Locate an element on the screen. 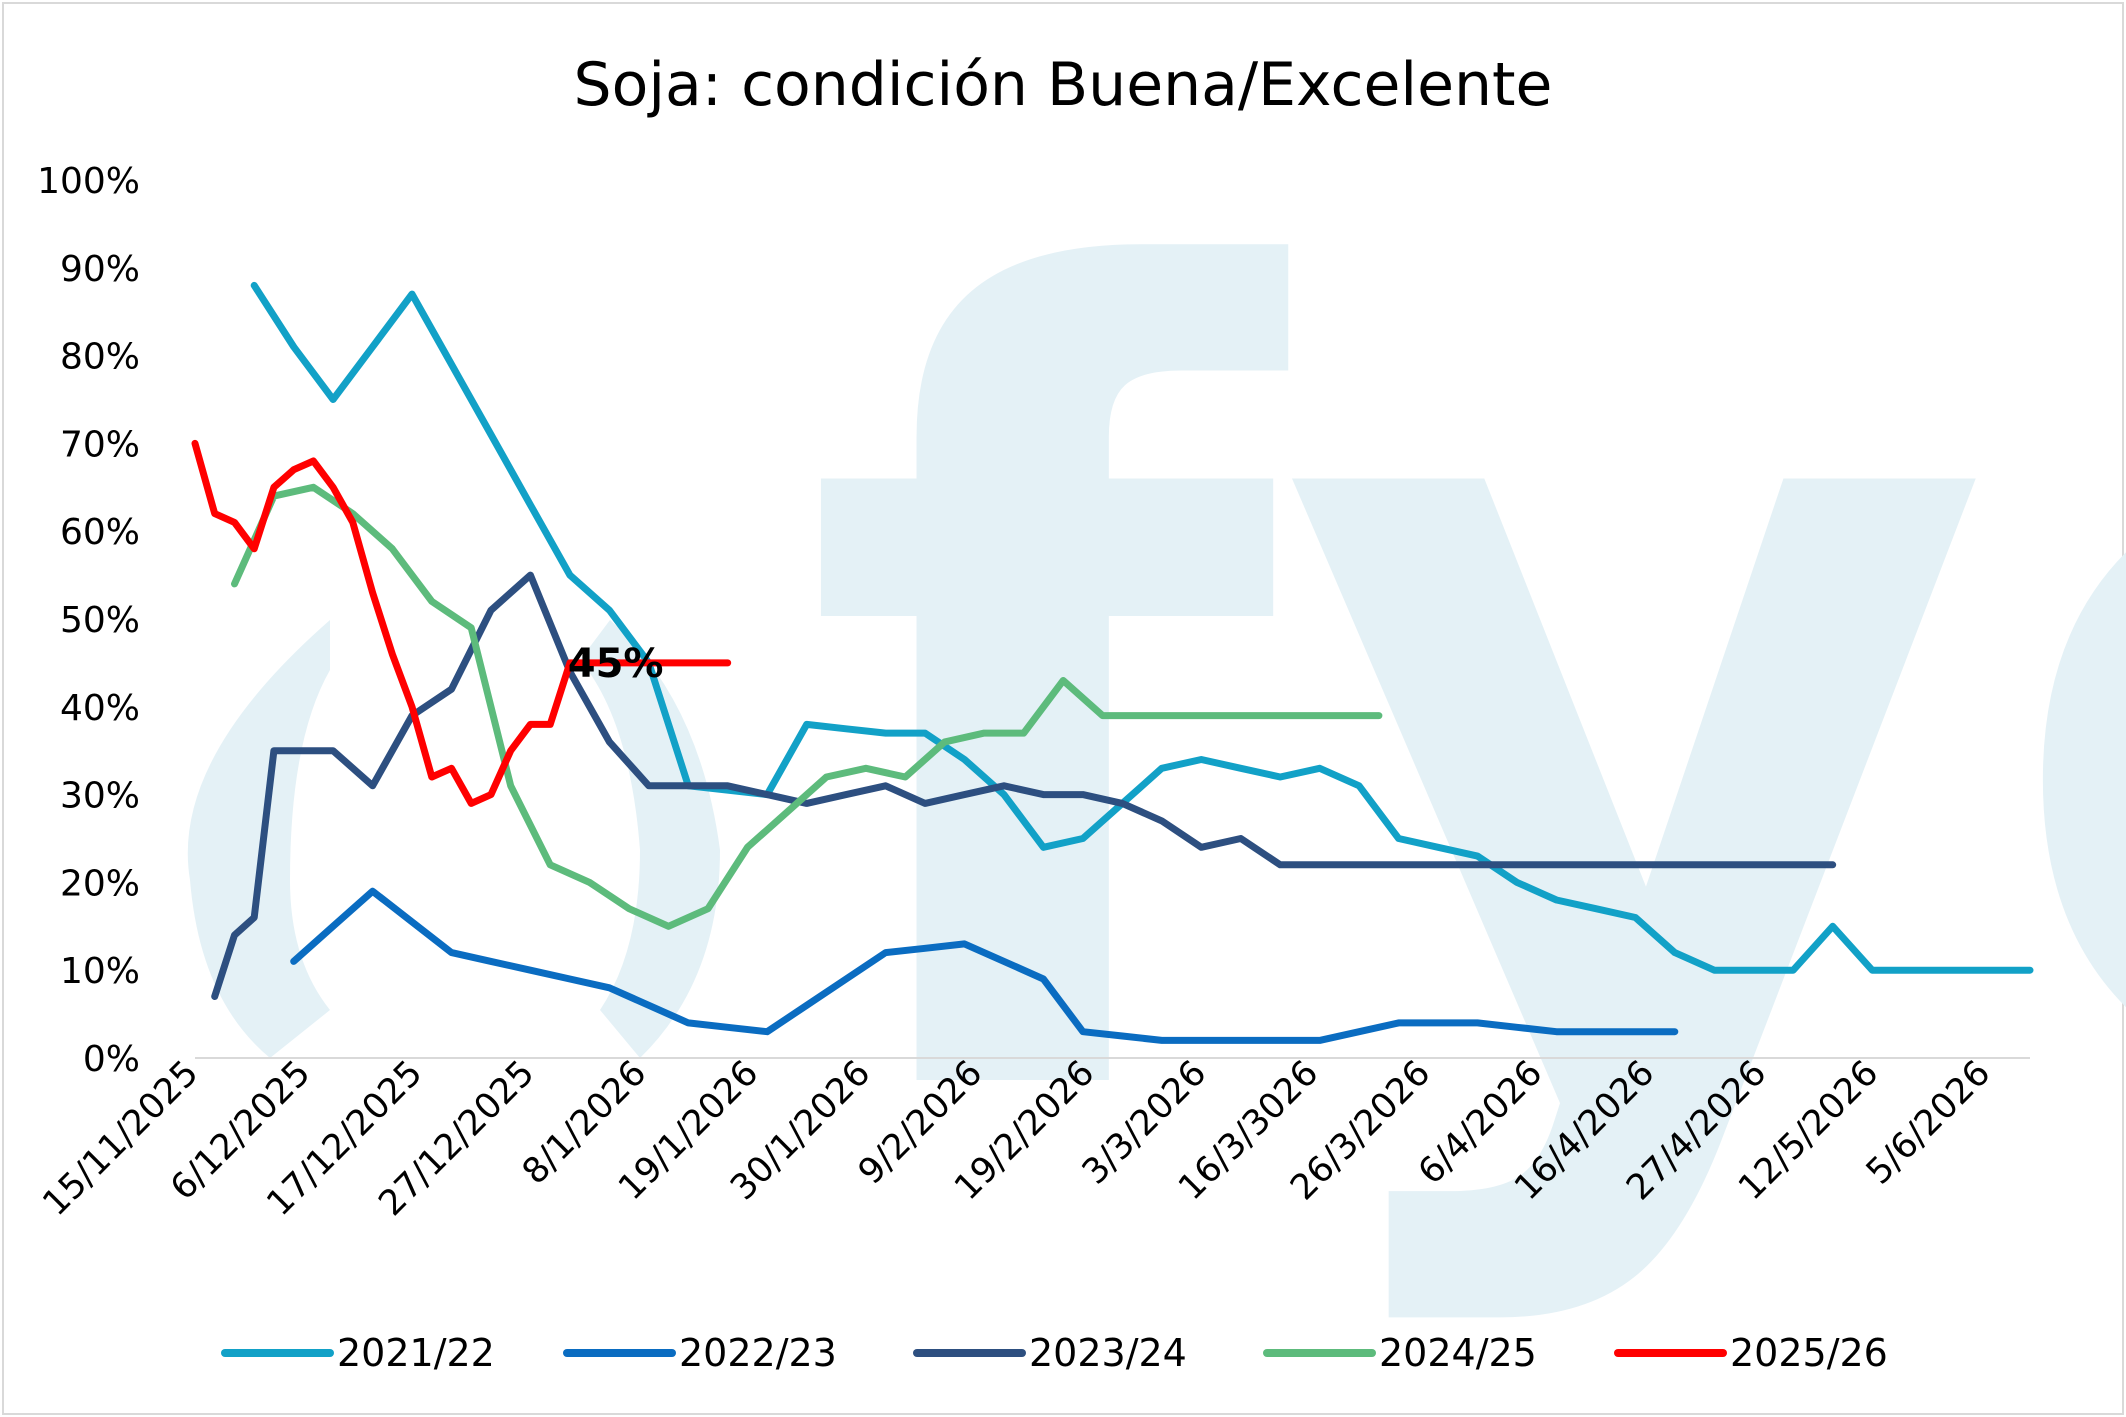 This screenshot has width=2126, height=1417. watermark-arc-left is located at coordinates (258, 839).